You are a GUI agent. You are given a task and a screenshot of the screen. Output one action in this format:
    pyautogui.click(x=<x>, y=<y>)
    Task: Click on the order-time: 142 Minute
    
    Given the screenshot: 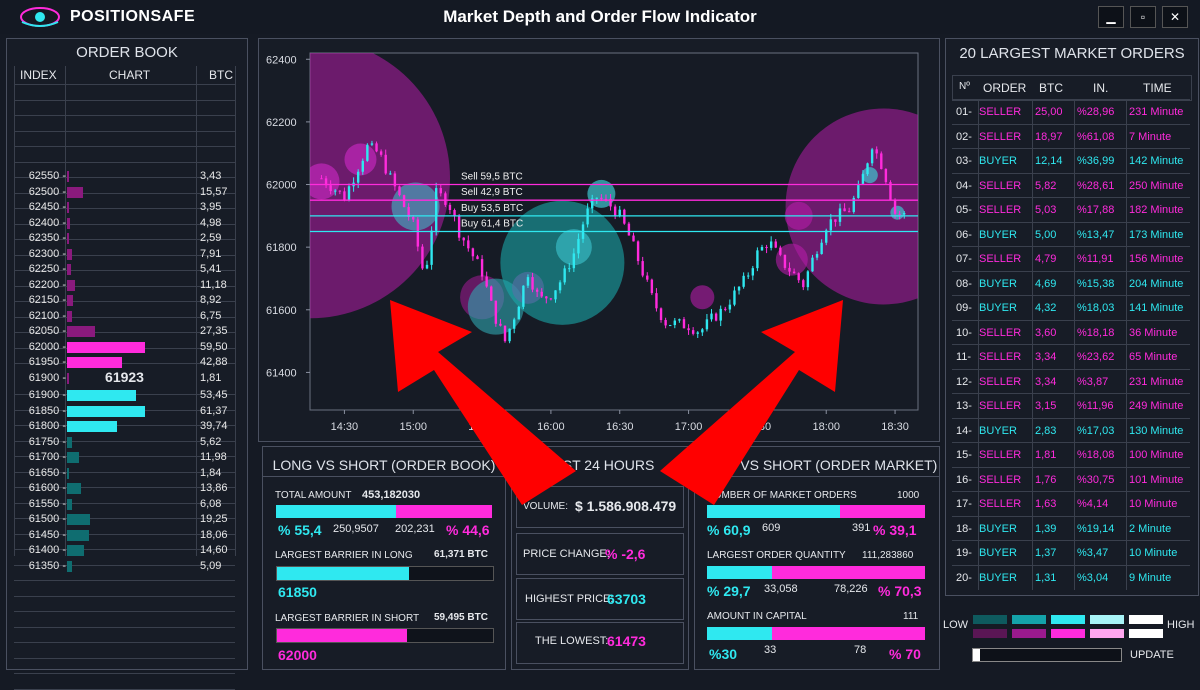 What is the action you would take?
    pyautogui.click(x=1156, y=161)
    